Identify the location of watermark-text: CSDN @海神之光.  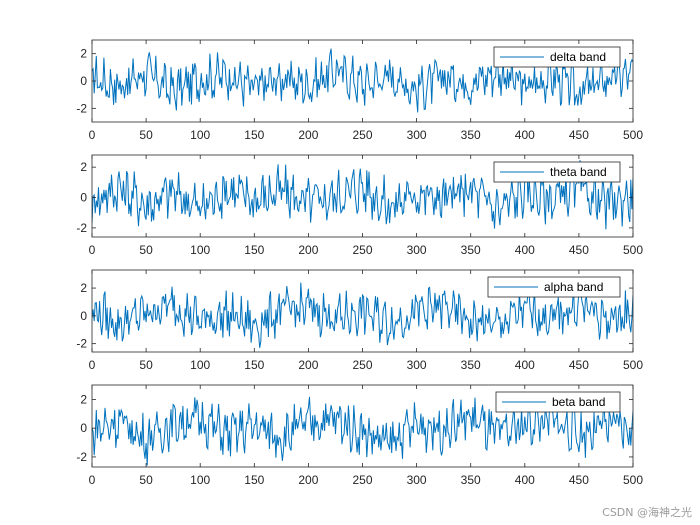
(647, 512).